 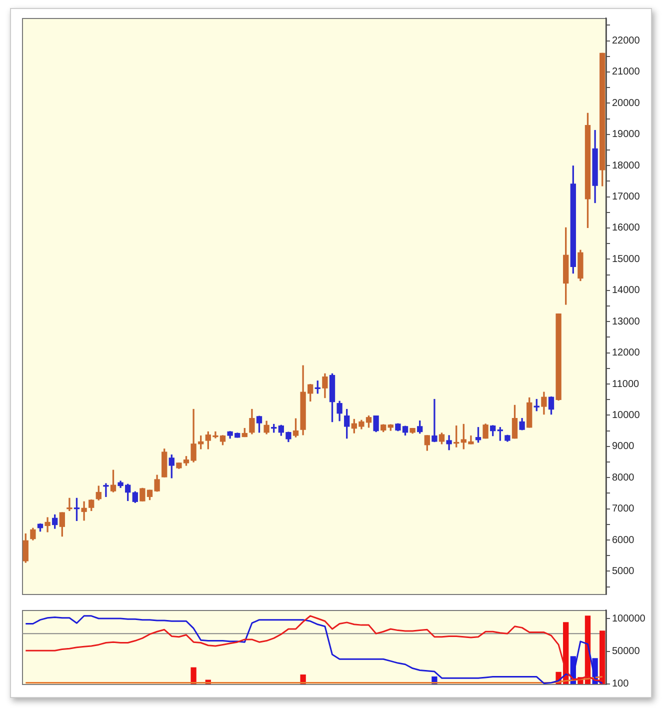 I want to click on y-tick-label: 8000, so click(x=623, y=478).